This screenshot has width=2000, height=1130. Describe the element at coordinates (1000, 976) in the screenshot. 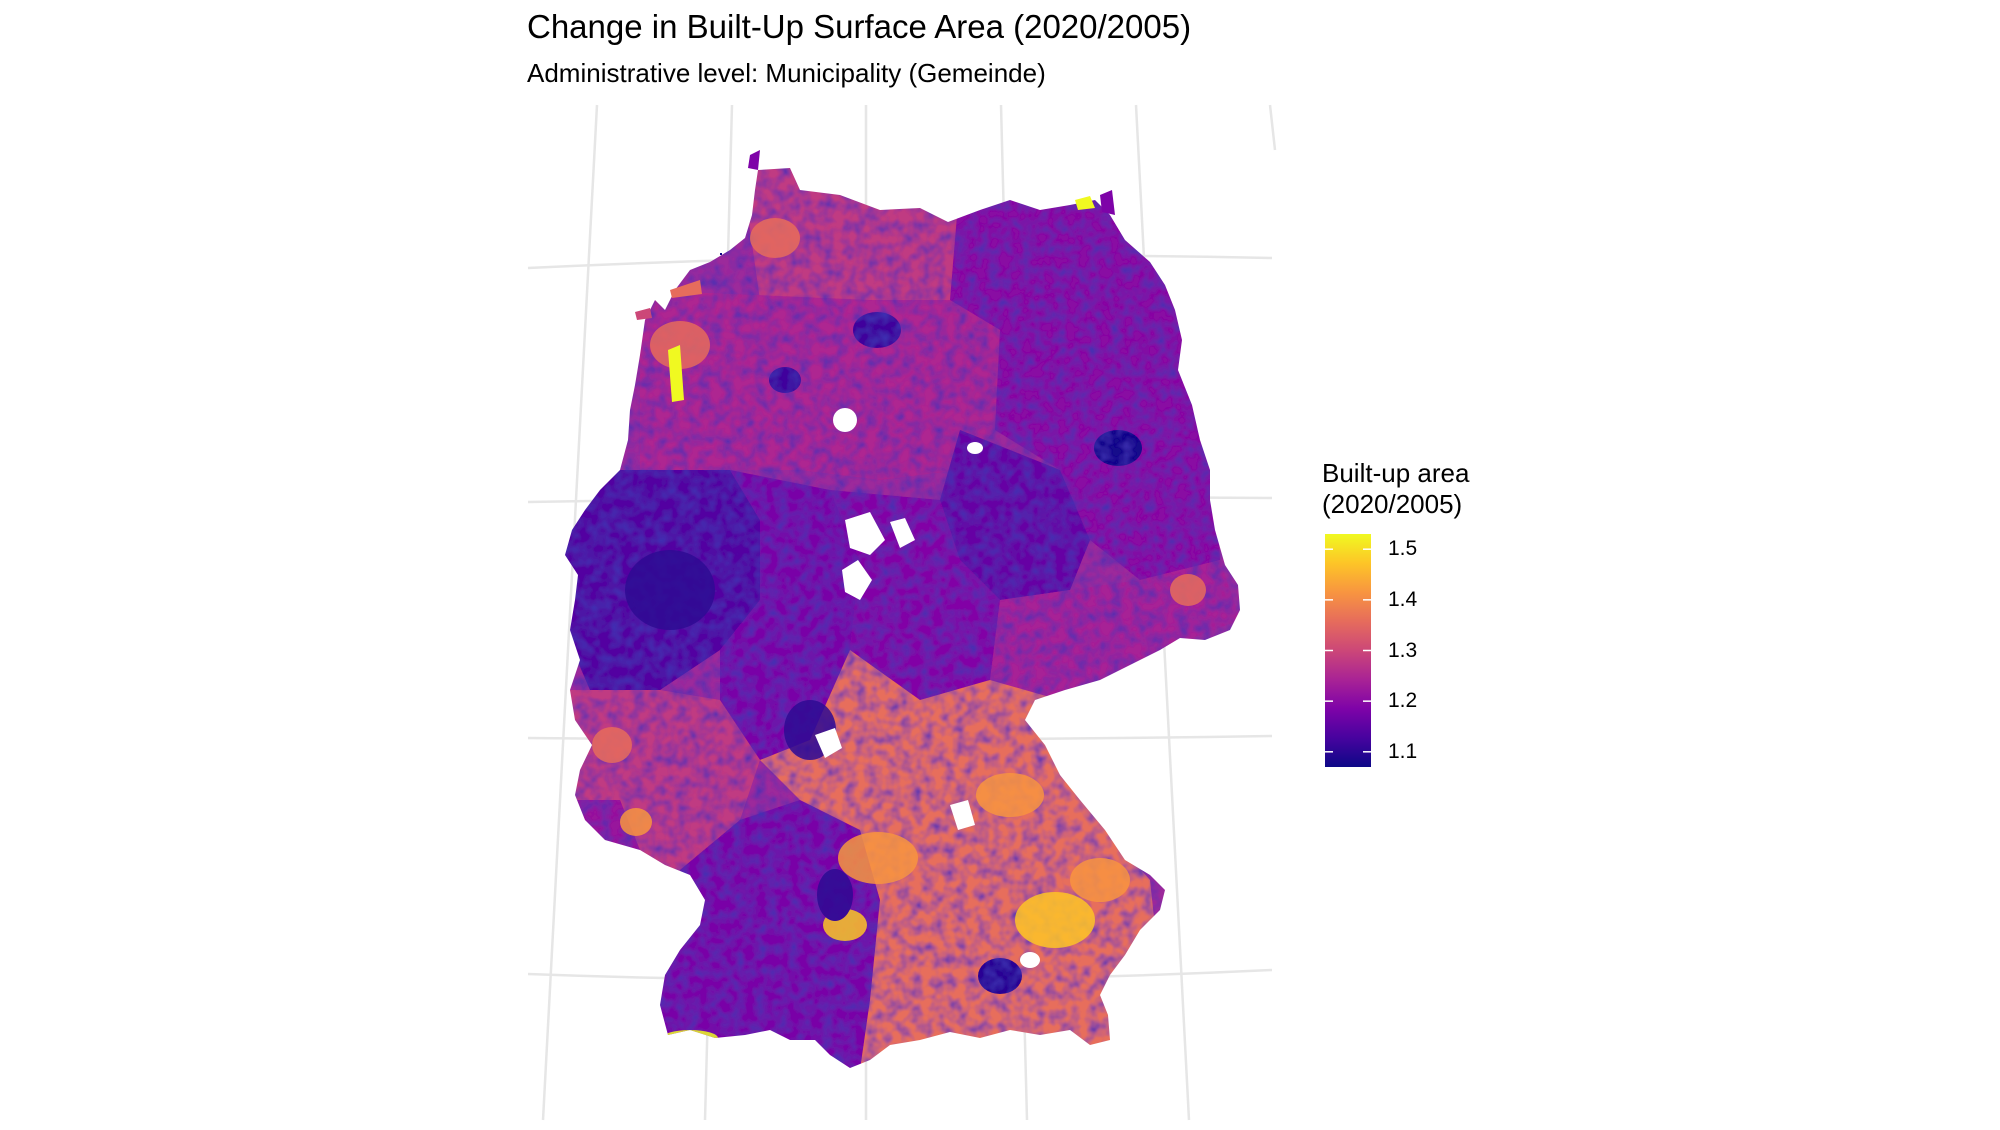

I see `region-muenchen` at that location.